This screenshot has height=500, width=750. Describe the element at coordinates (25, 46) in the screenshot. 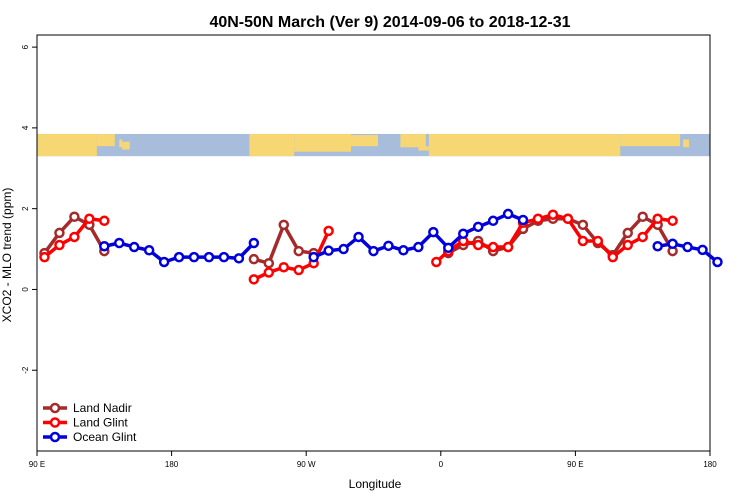

I see `y-tick-label: 6` at that location.